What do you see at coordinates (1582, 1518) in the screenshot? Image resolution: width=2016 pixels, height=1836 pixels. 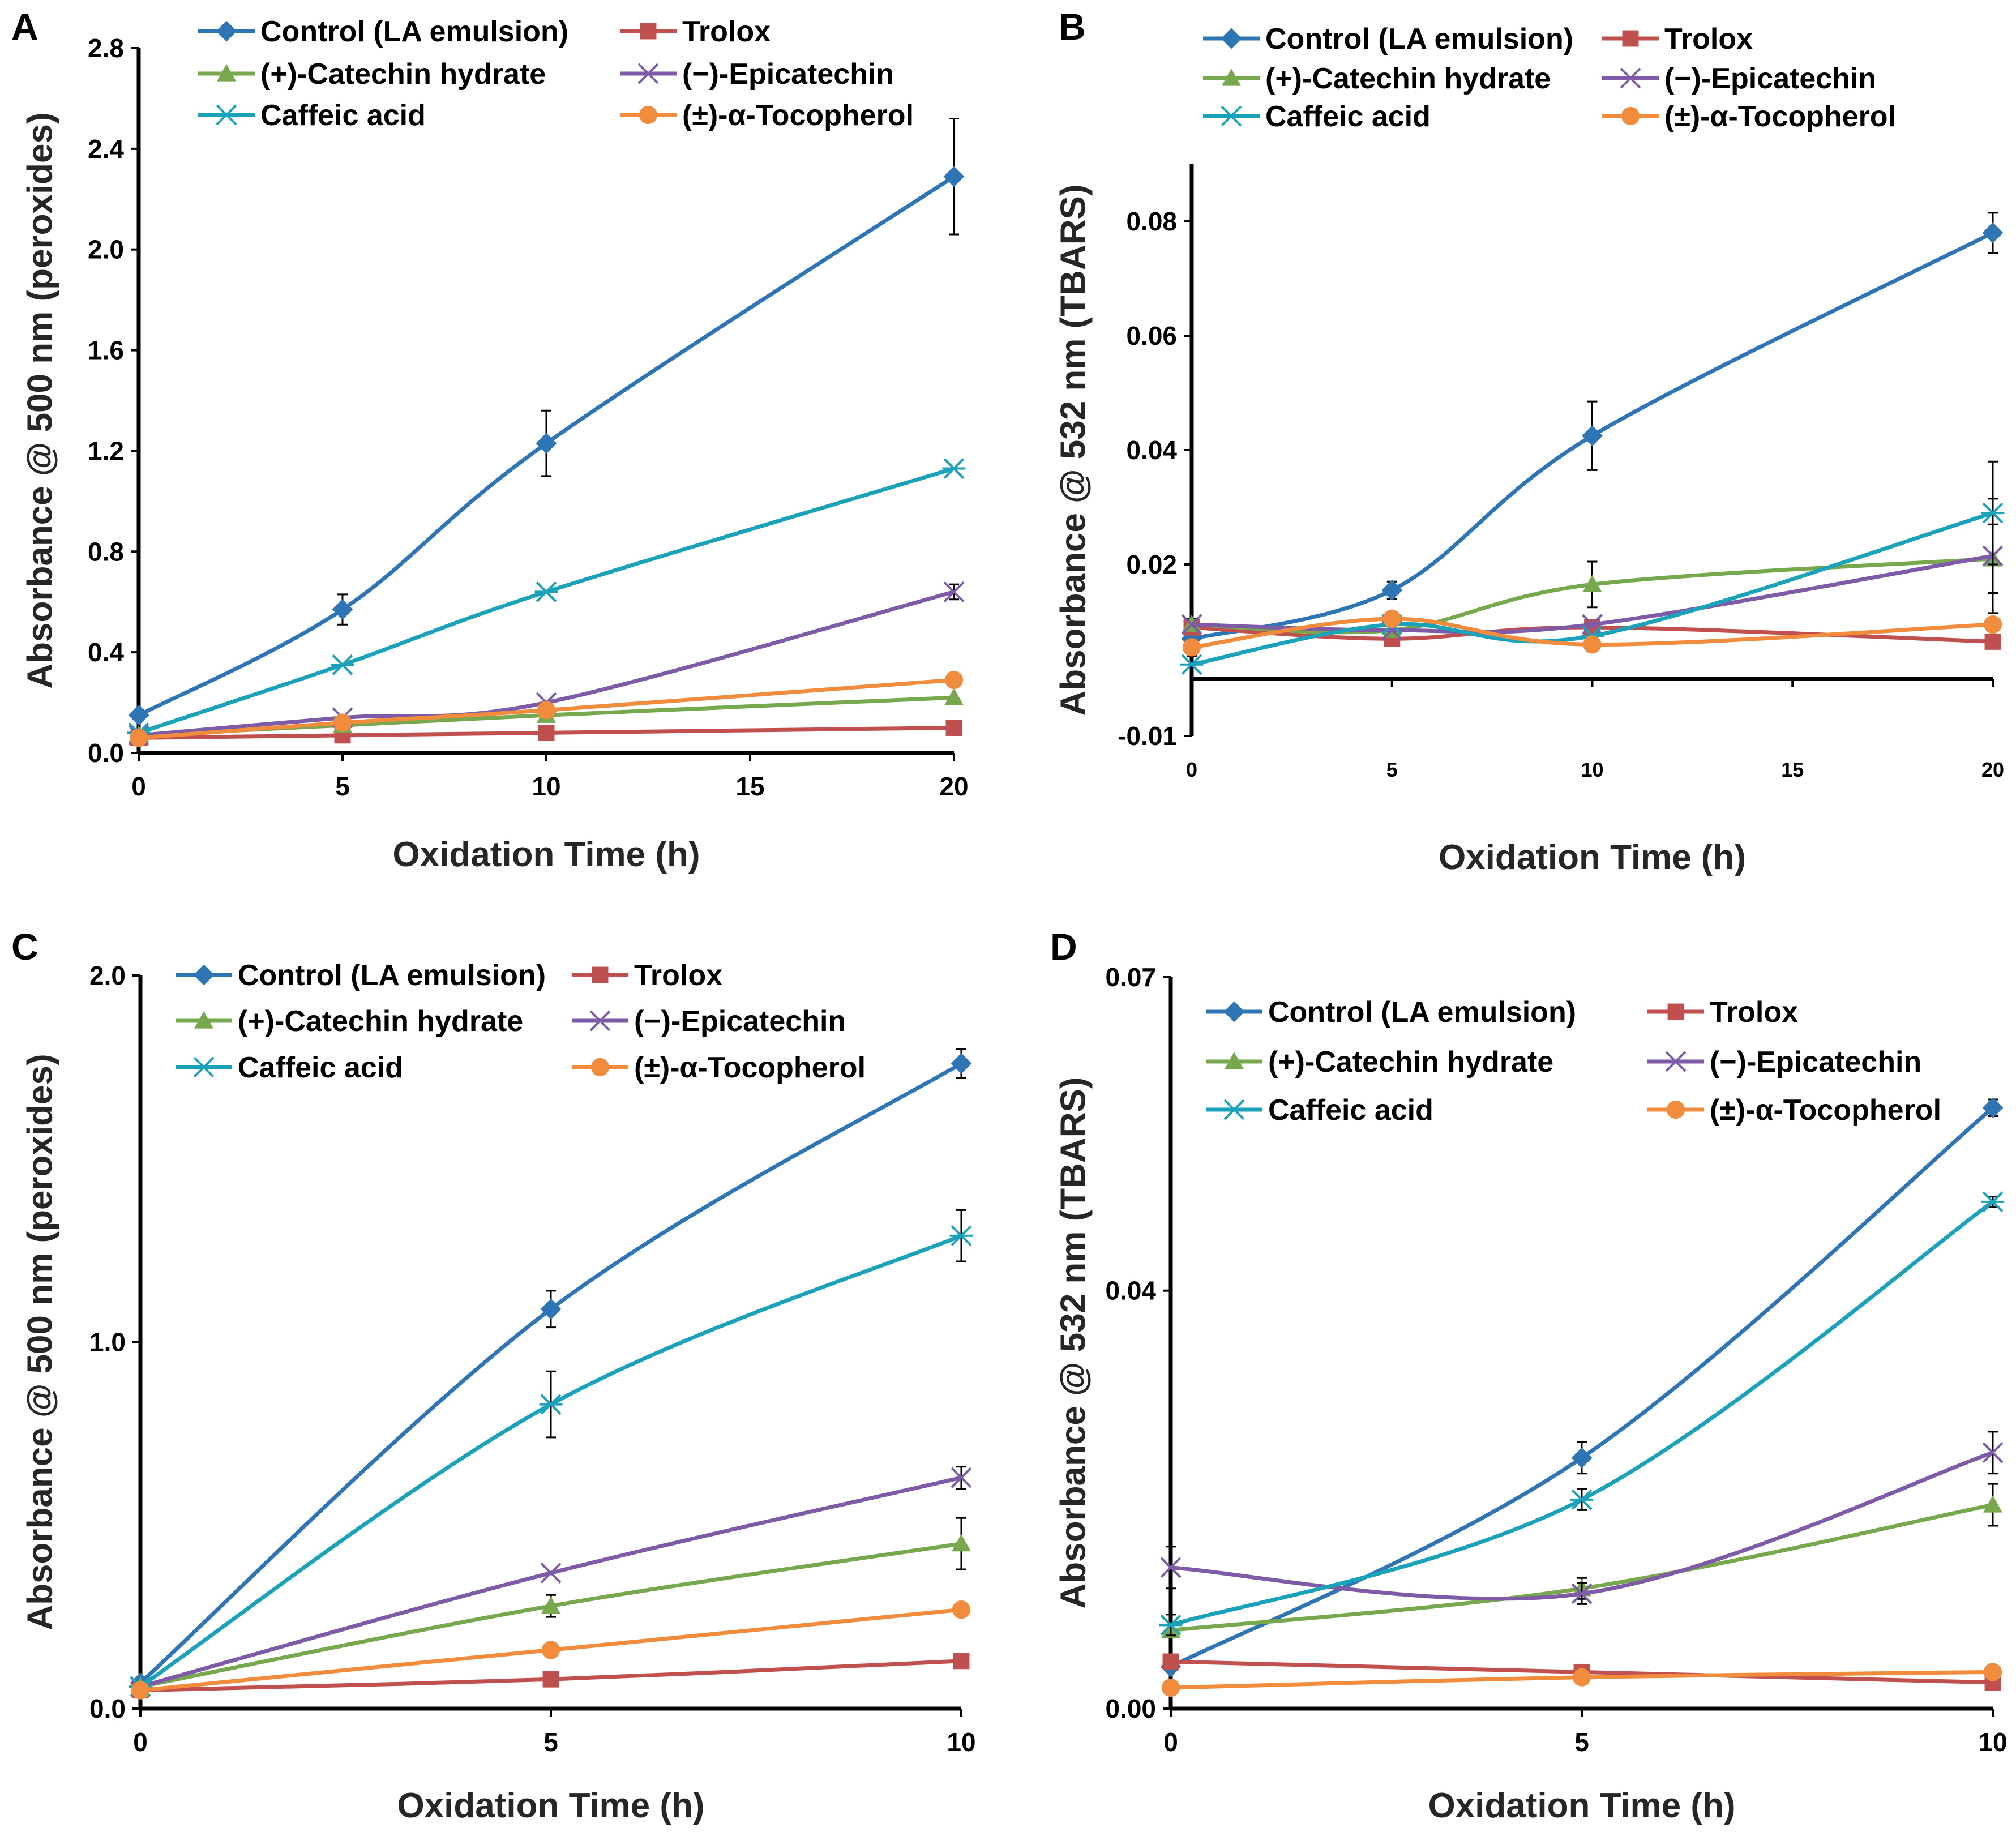 I see `series-epicatechin` at bounding box center [1582, 1518].